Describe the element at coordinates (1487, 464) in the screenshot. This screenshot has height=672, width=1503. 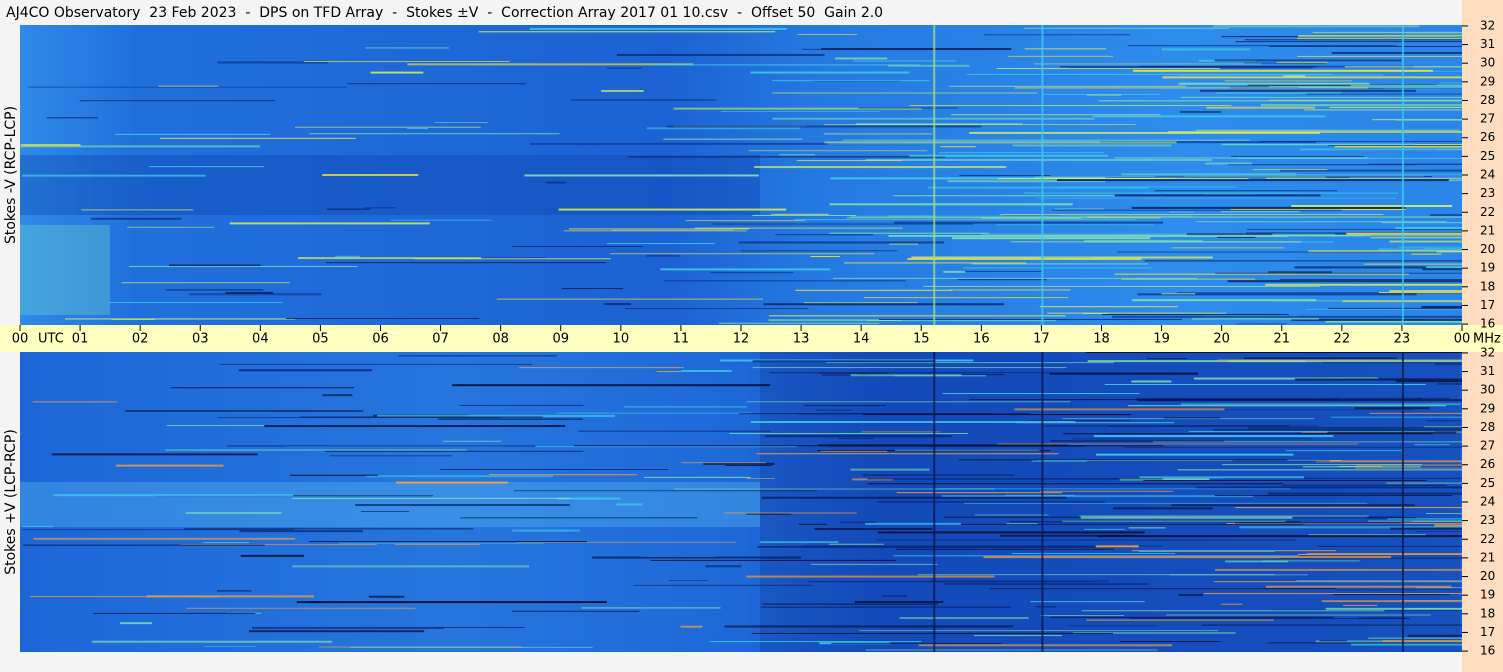
I see `frequency-tick-label: 26` at that location.